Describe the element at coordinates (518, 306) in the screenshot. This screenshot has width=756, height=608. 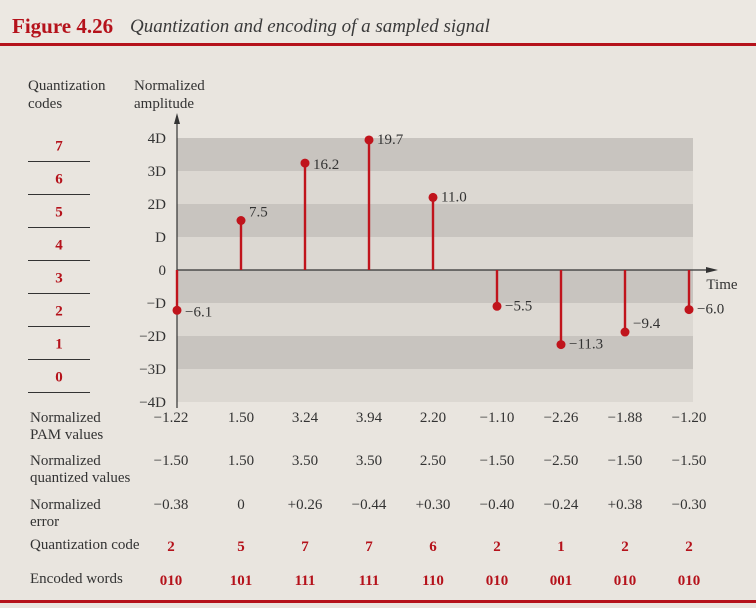
I see `sample-value-label: −5.5` at that location.